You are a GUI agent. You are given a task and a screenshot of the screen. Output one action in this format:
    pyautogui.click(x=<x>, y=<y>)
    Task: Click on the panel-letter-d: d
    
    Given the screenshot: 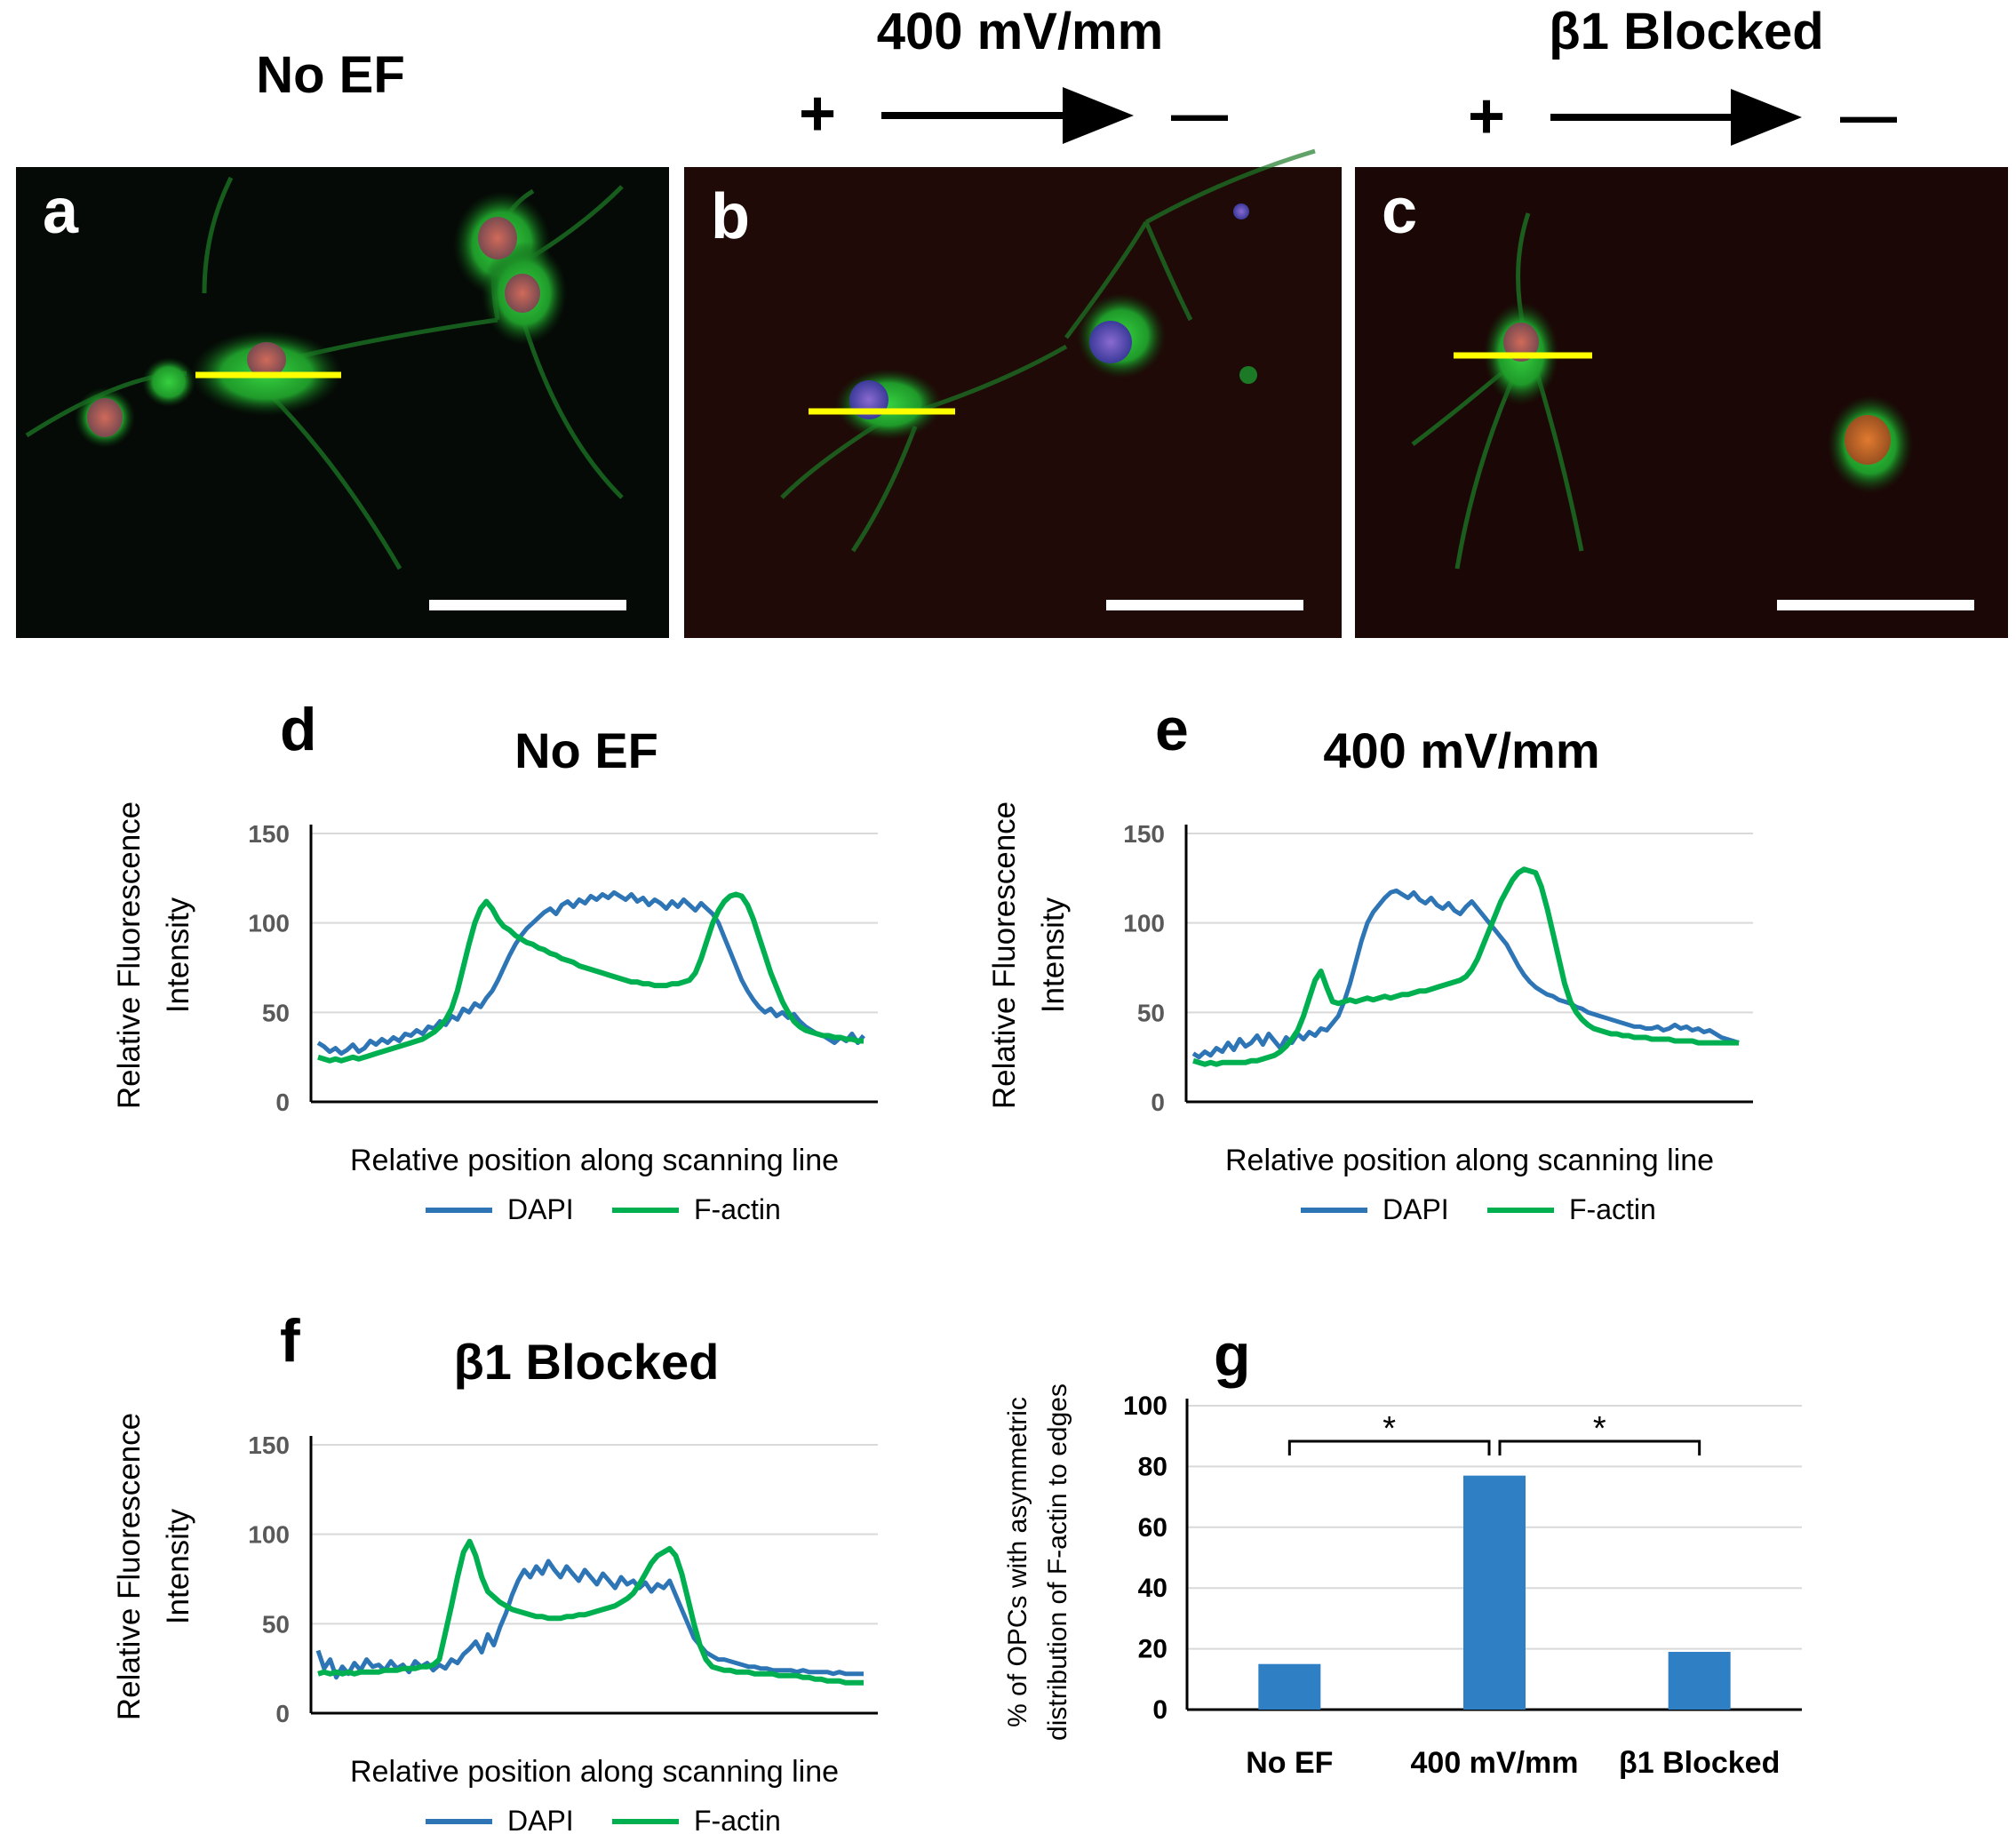 What is the action you would take?
    pyautogui.click(x=298, y=730)
    